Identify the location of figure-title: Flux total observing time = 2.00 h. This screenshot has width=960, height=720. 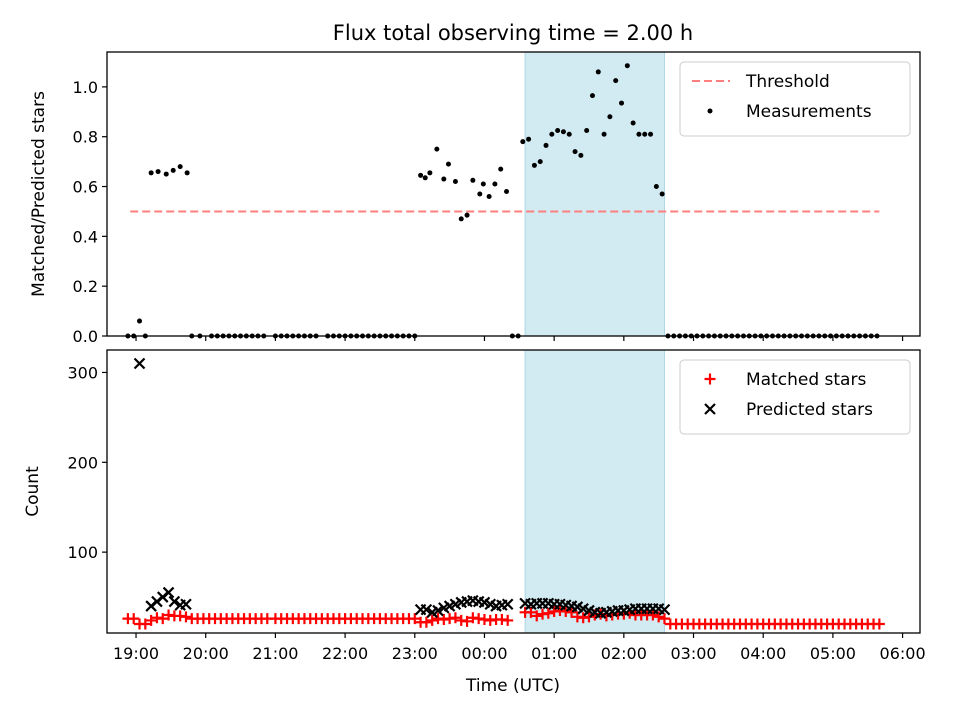
(513, 33).